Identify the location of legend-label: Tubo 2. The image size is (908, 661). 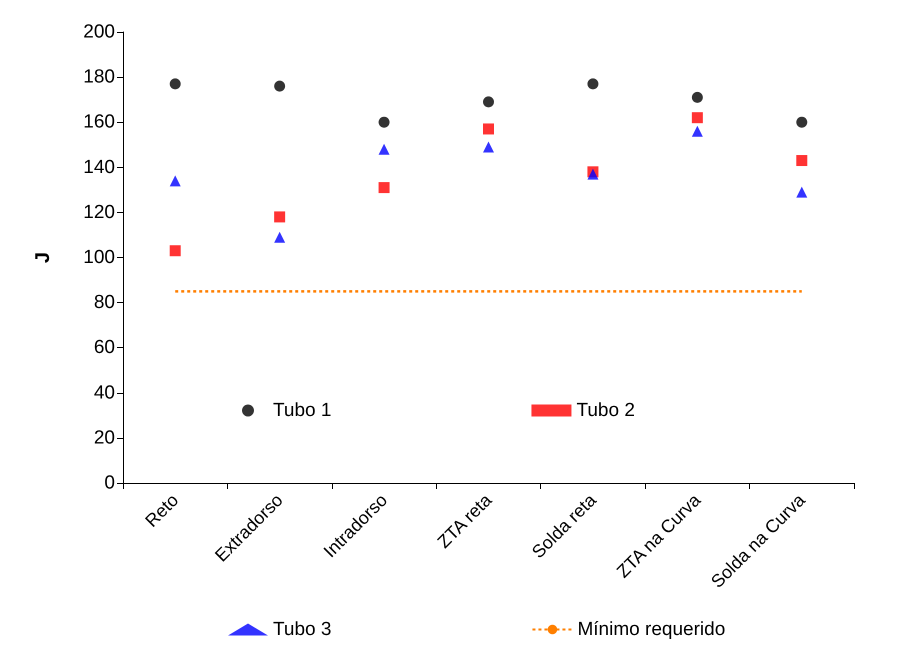
(605, 410).